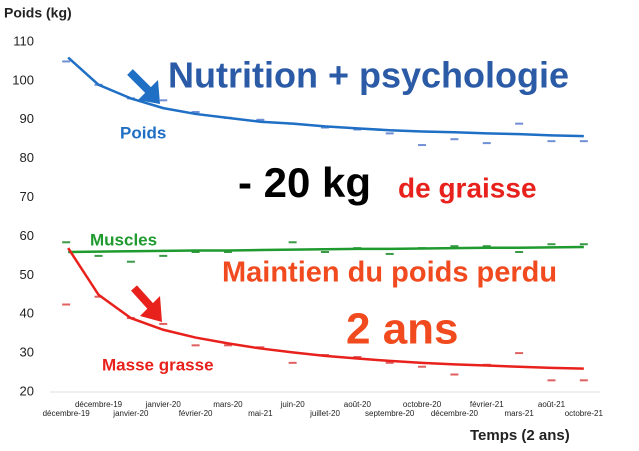 The width and height of the screenshot is (639, 451). Describe the element at coordinates (390, 413) in the screenshot. I see `x-tick-label: septembre-20` at that location.